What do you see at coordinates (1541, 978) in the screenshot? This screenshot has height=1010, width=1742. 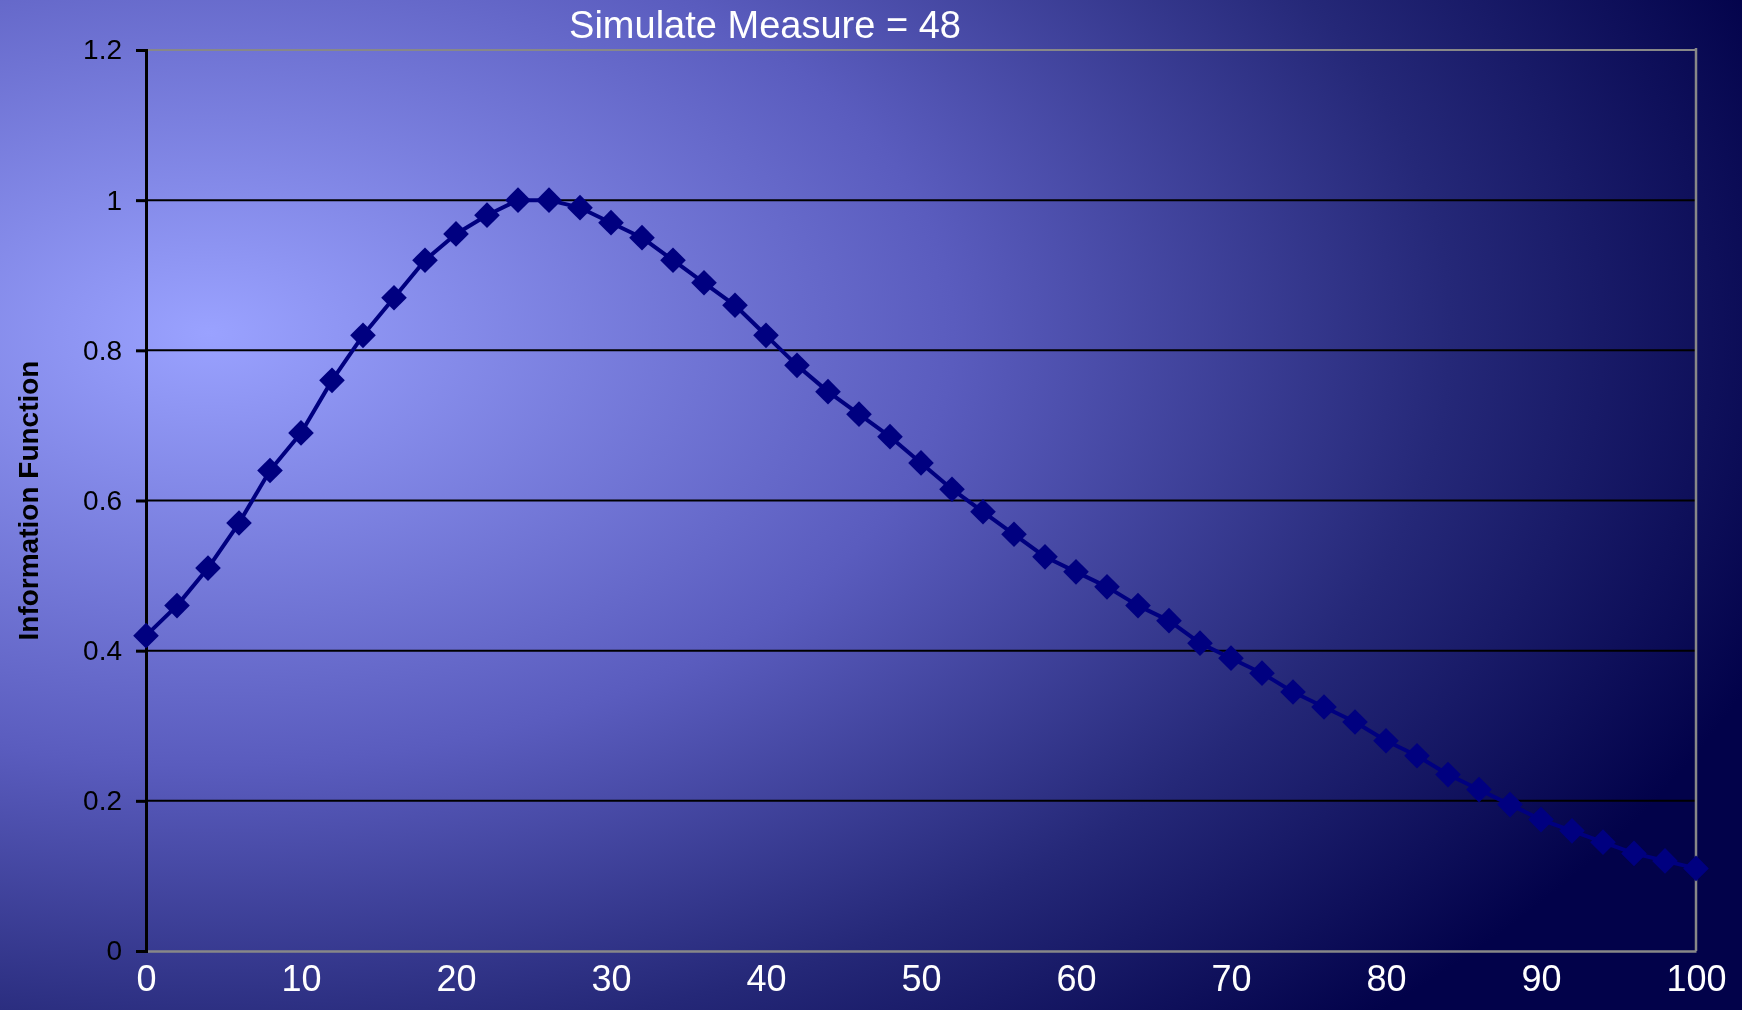 I see `x-tick-label: 90` at bounding box center [1541, 978].